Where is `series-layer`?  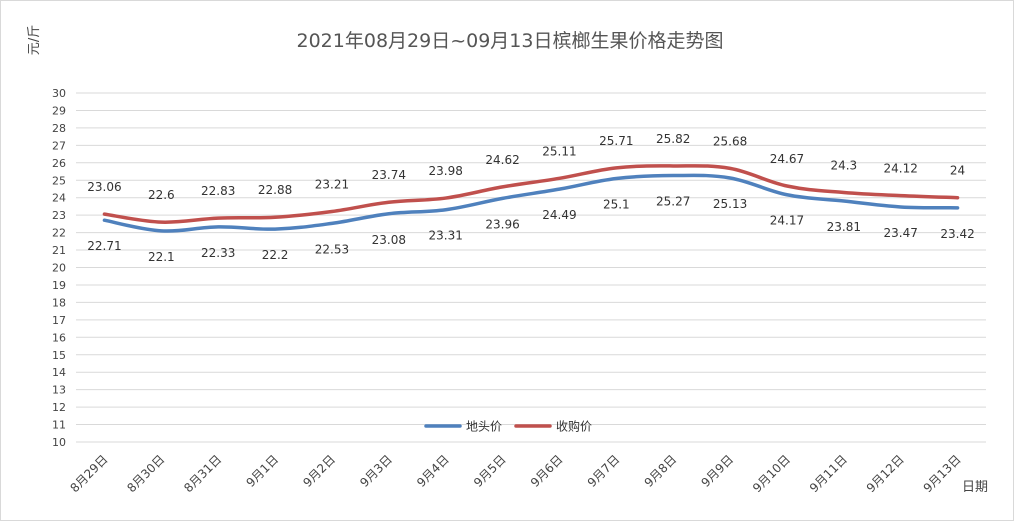
series-layer is located at coordinates (531, 198).